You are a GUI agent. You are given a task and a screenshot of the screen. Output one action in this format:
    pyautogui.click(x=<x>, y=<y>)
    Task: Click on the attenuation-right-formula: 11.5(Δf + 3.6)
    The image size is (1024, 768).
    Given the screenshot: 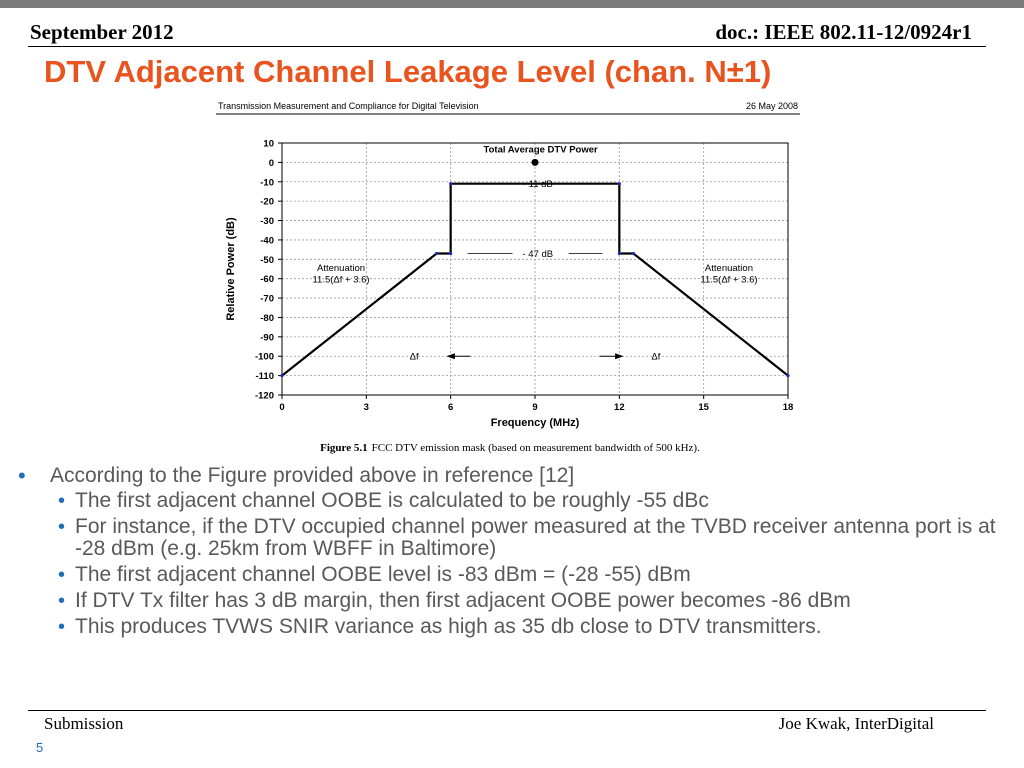 What is the action you would take?
    pyautogui.click(x=728, y=280)
    